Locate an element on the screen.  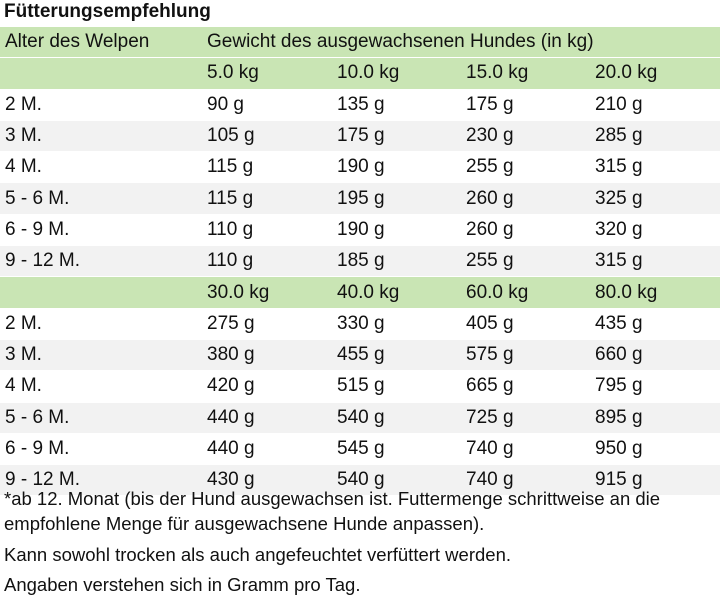
table-row: 2 M. 275 g 330 g 405 g 435 g is located at coordinates (360, 324).